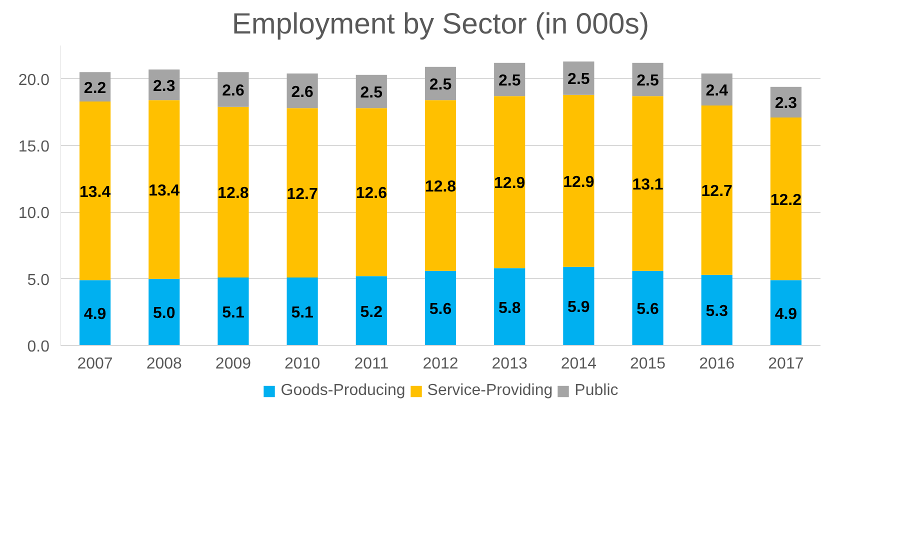 This screenshot has height=540, width=900. Describe the element at coordinates (233, 364) in the screenshot. I see `x-tick-label: 2009` at that location.